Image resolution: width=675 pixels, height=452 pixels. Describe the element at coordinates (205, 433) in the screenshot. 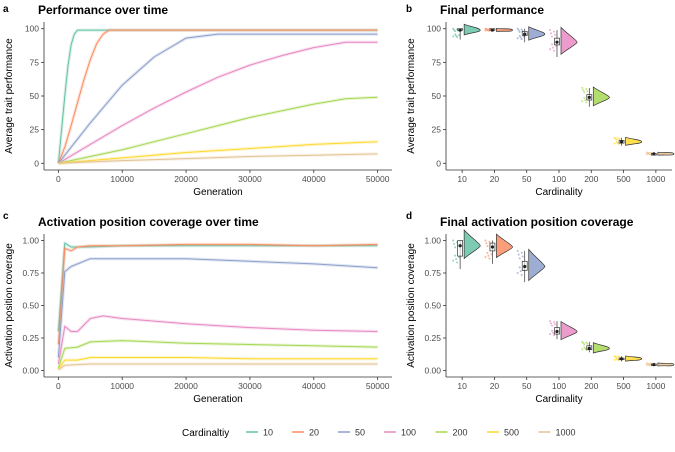

I see `legend-title: Cardinaltiy` at that location.